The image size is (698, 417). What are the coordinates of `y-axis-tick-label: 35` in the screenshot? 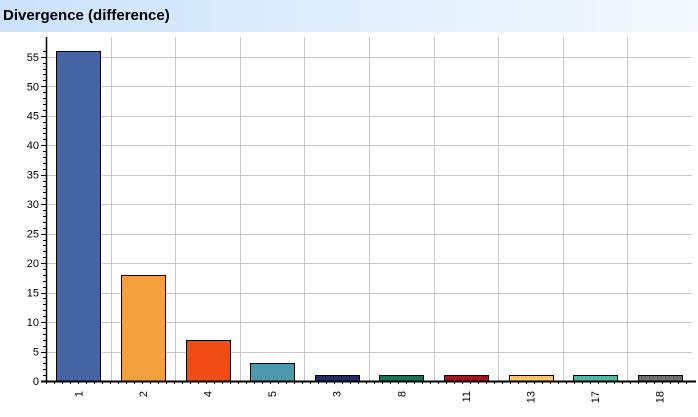 It's located at (33, 176).